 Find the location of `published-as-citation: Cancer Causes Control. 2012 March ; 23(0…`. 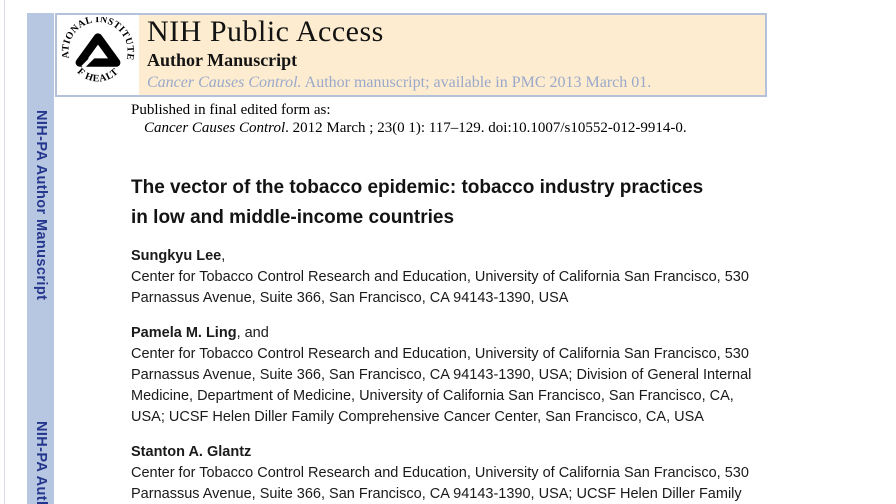

published-as-citation: Cancer Causes Control. 2012 March ; 23(0… is located at coordinates (461, 128).